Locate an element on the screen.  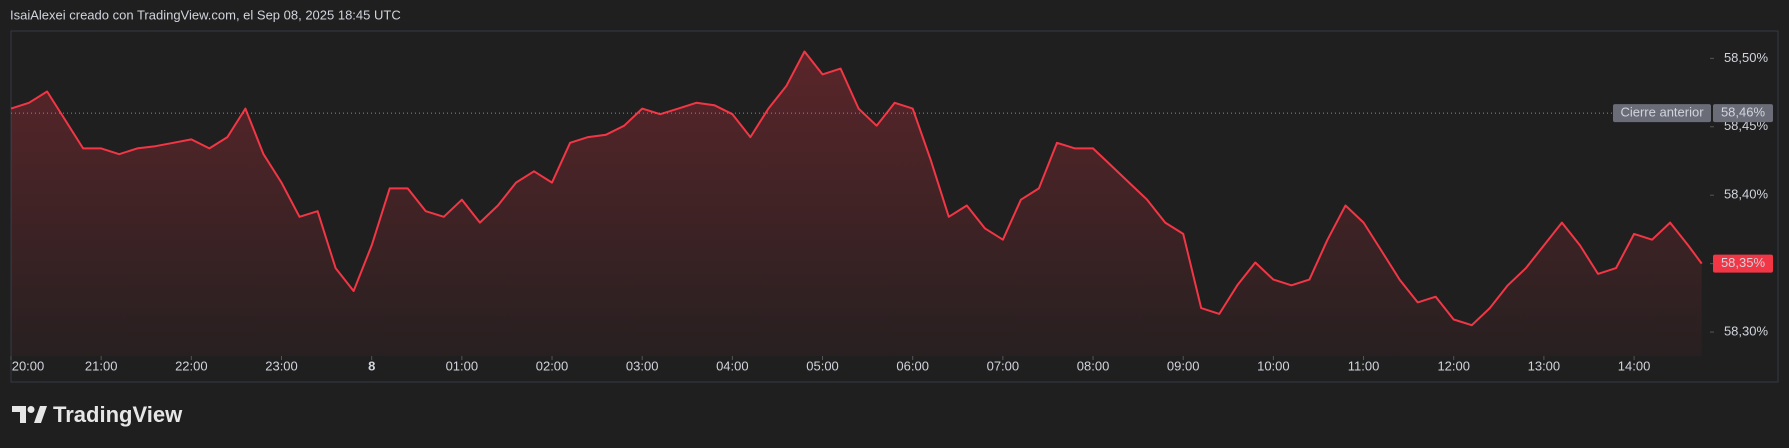
x-tick-label: 04:00 is located at coordinates (732, 365).